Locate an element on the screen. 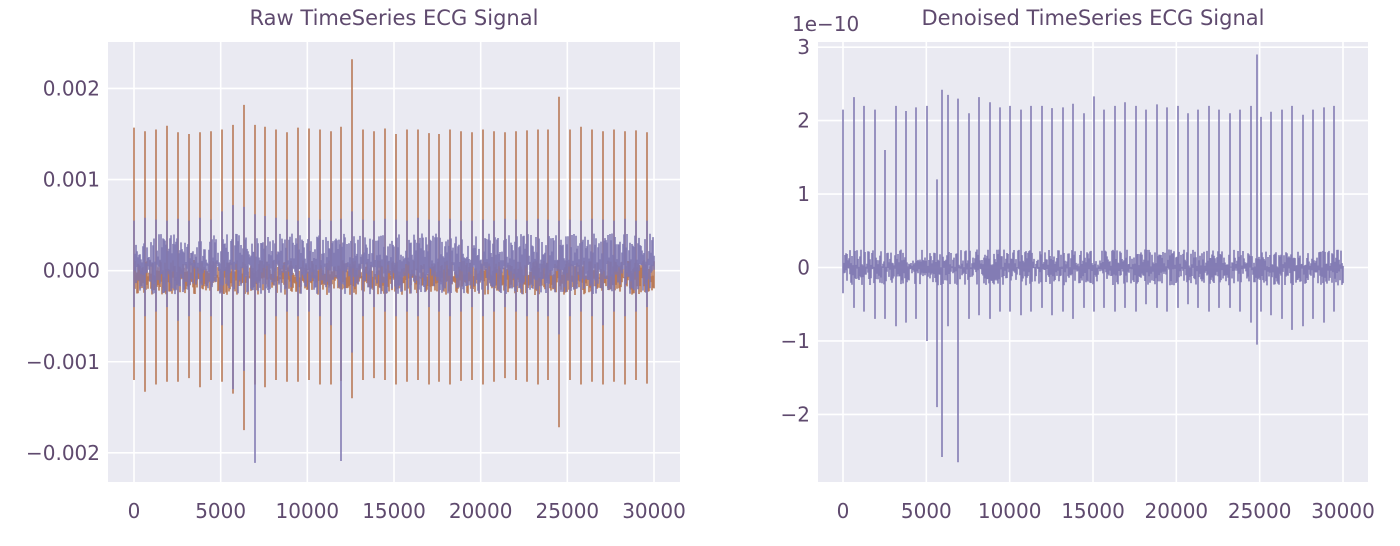 The image size is (1400, 546). y-tick-label: 3 is located at coordinates (803, 47).